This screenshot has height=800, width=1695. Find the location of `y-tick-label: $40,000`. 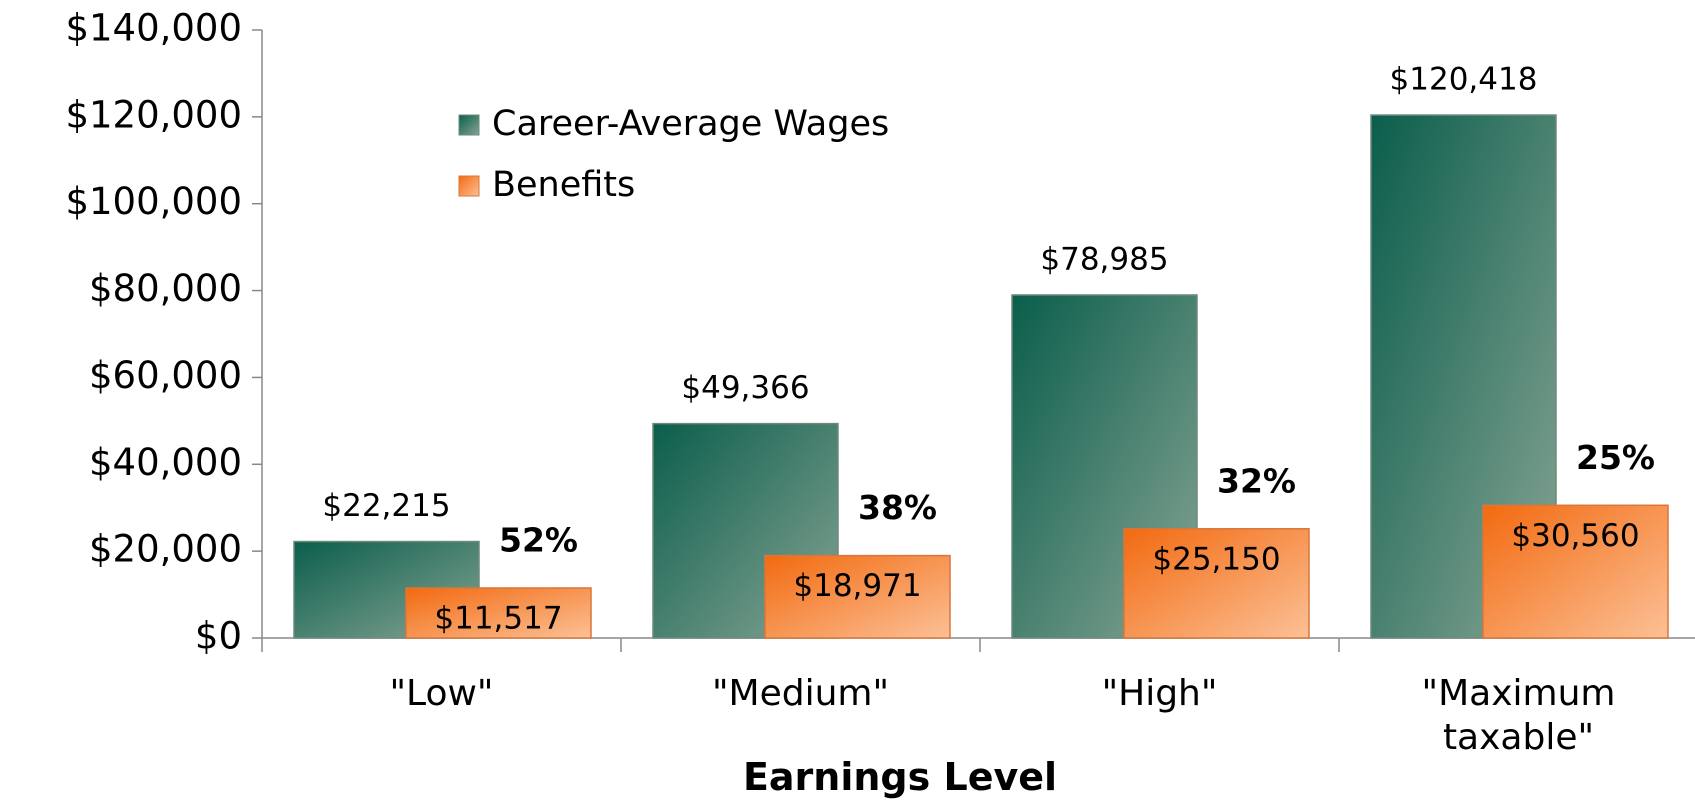

y-tick-label: $40,000 is located at coordinates (165, 462).